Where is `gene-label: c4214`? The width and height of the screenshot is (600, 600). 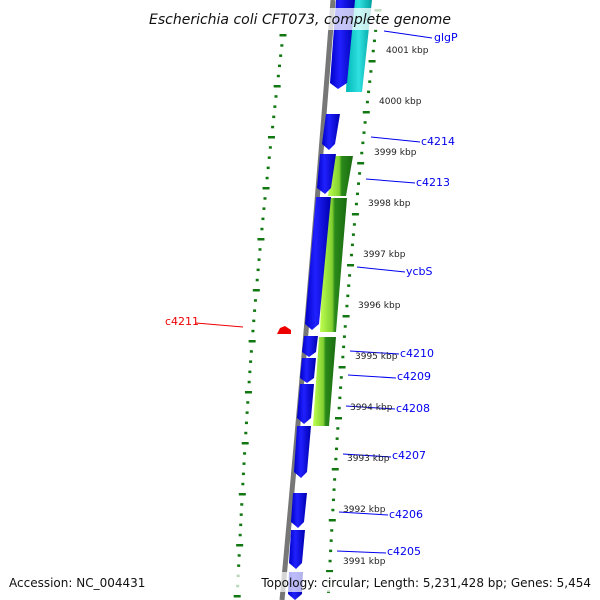
gene-label: c4214 is located at coordinates (438, 141).